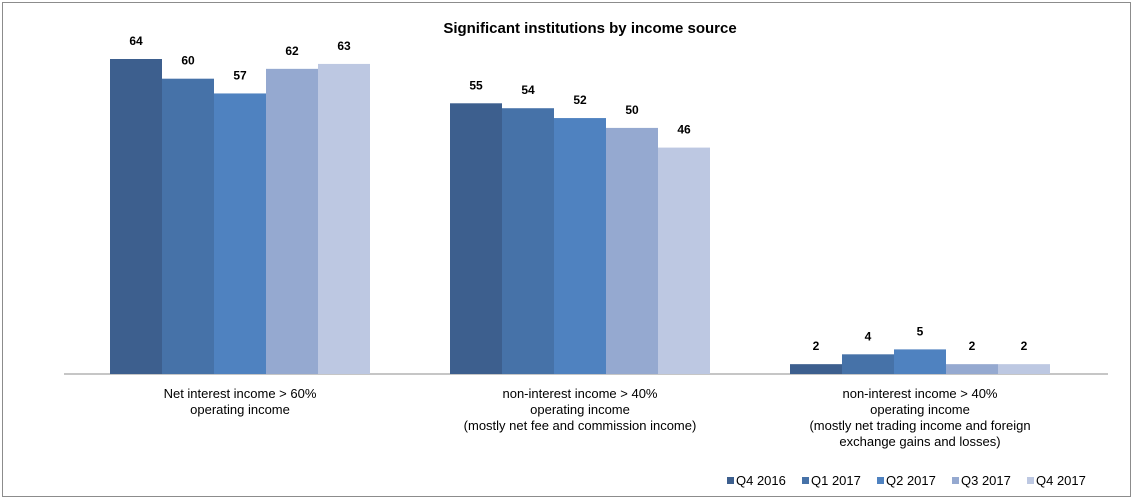  I want to click on legend-item: Q3 2017, so click(981, 480).